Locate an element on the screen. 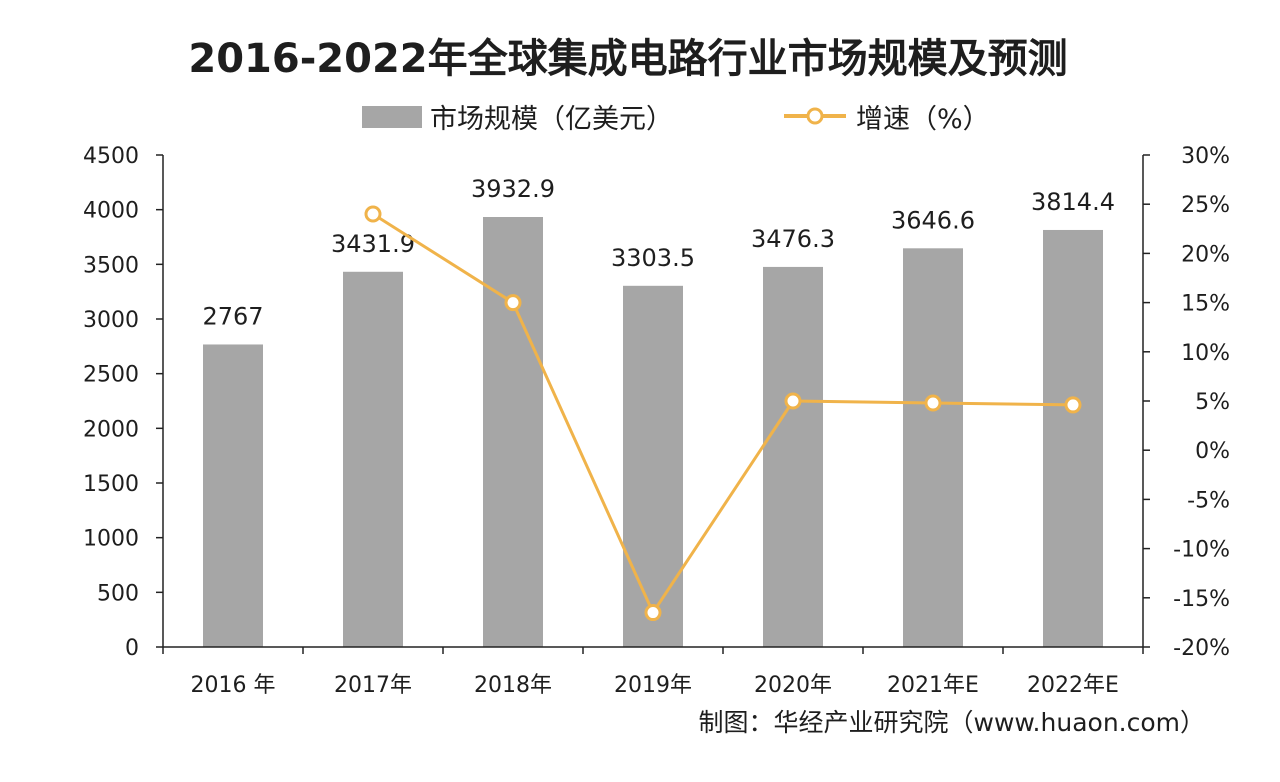 The height and width of the screenshot is (782, 1280). right-tick-label: 30% is located at coordinates (1205, 156).